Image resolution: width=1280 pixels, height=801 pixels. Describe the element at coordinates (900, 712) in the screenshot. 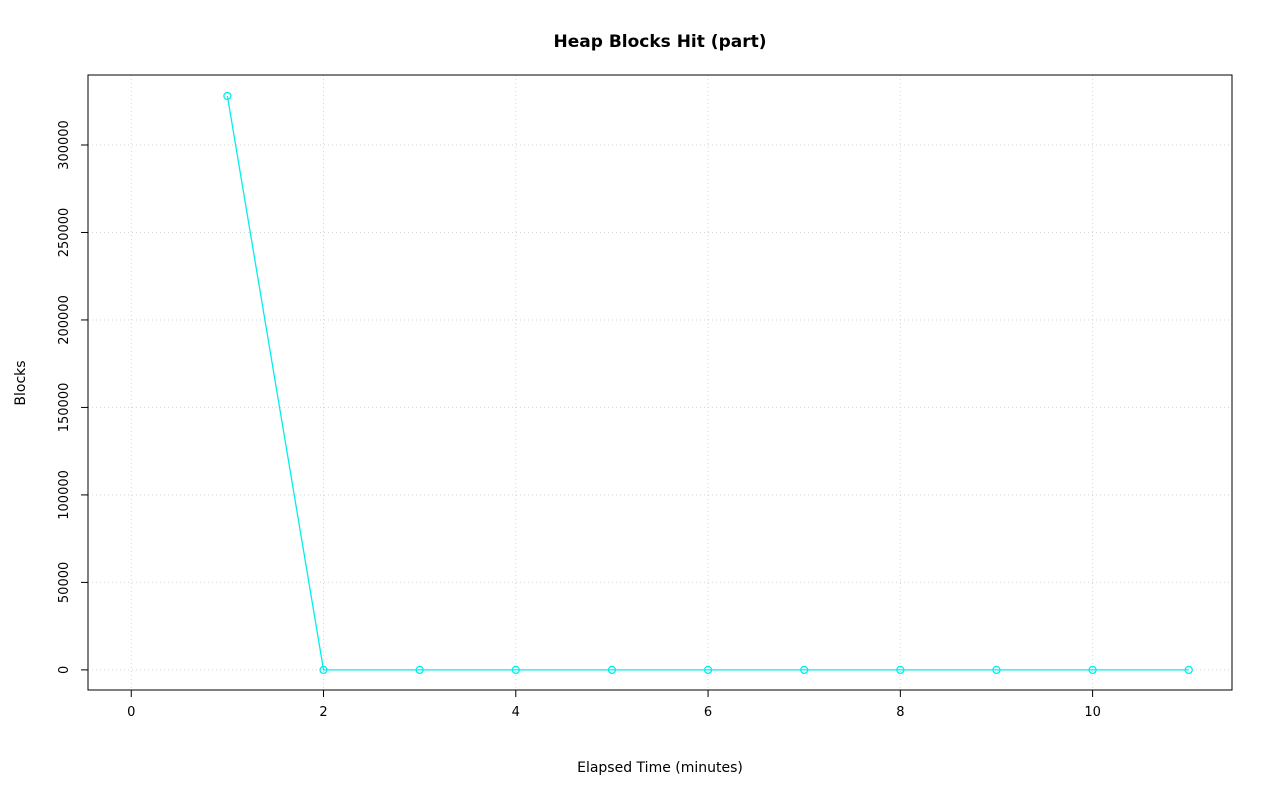

I see `x-tick-label: 8` at that location.